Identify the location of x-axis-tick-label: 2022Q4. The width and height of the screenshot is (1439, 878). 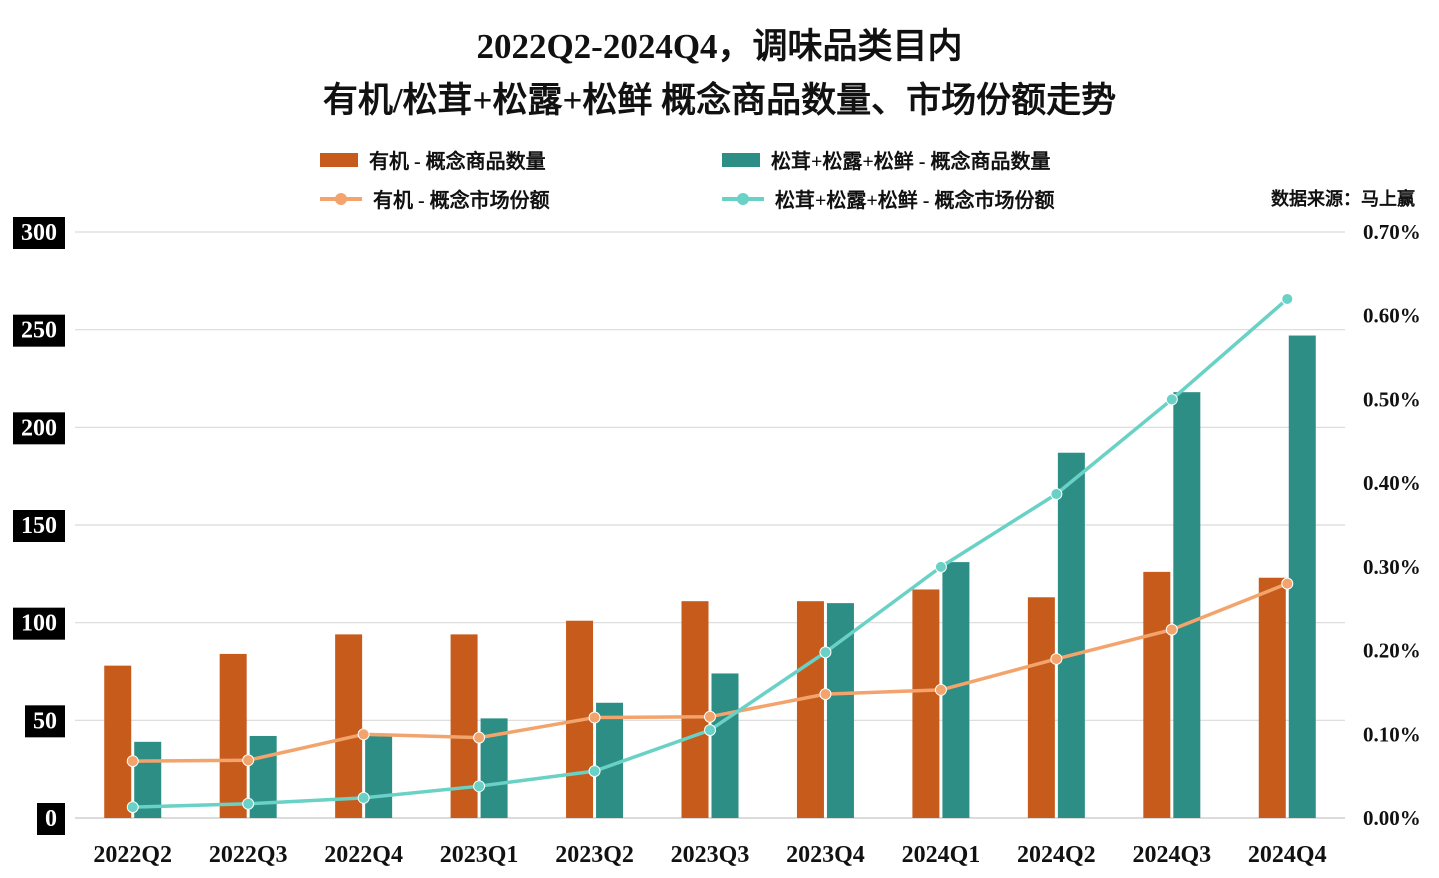
(363, 855).